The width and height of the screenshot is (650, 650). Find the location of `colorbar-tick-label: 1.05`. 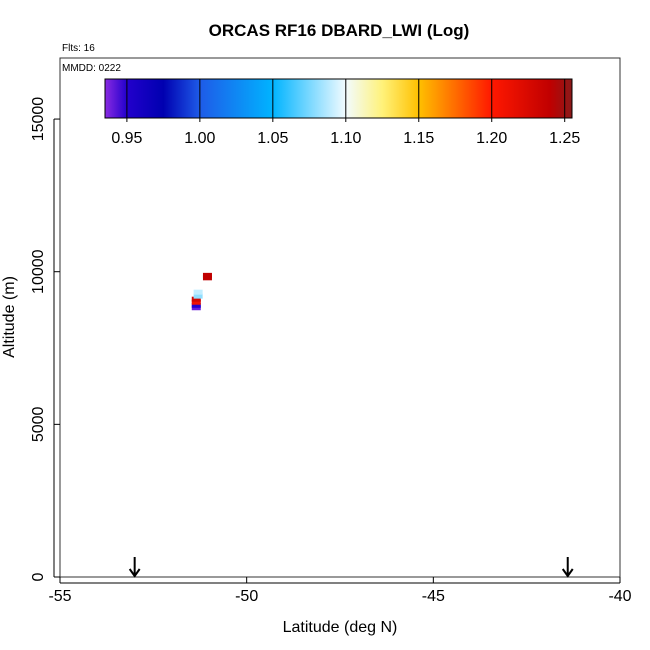

colorbar-tick-label: 1.05 is located at coordinates (272, 138).